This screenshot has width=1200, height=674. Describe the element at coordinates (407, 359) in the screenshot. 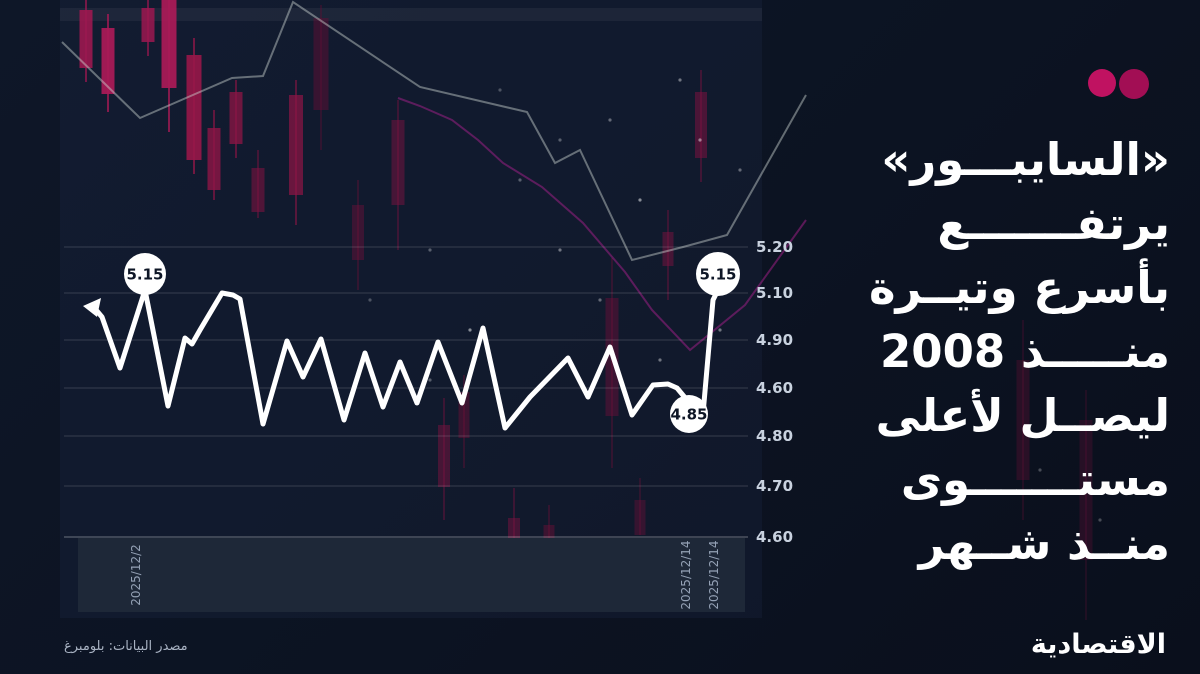

I see `saibor-series-line` at that location.